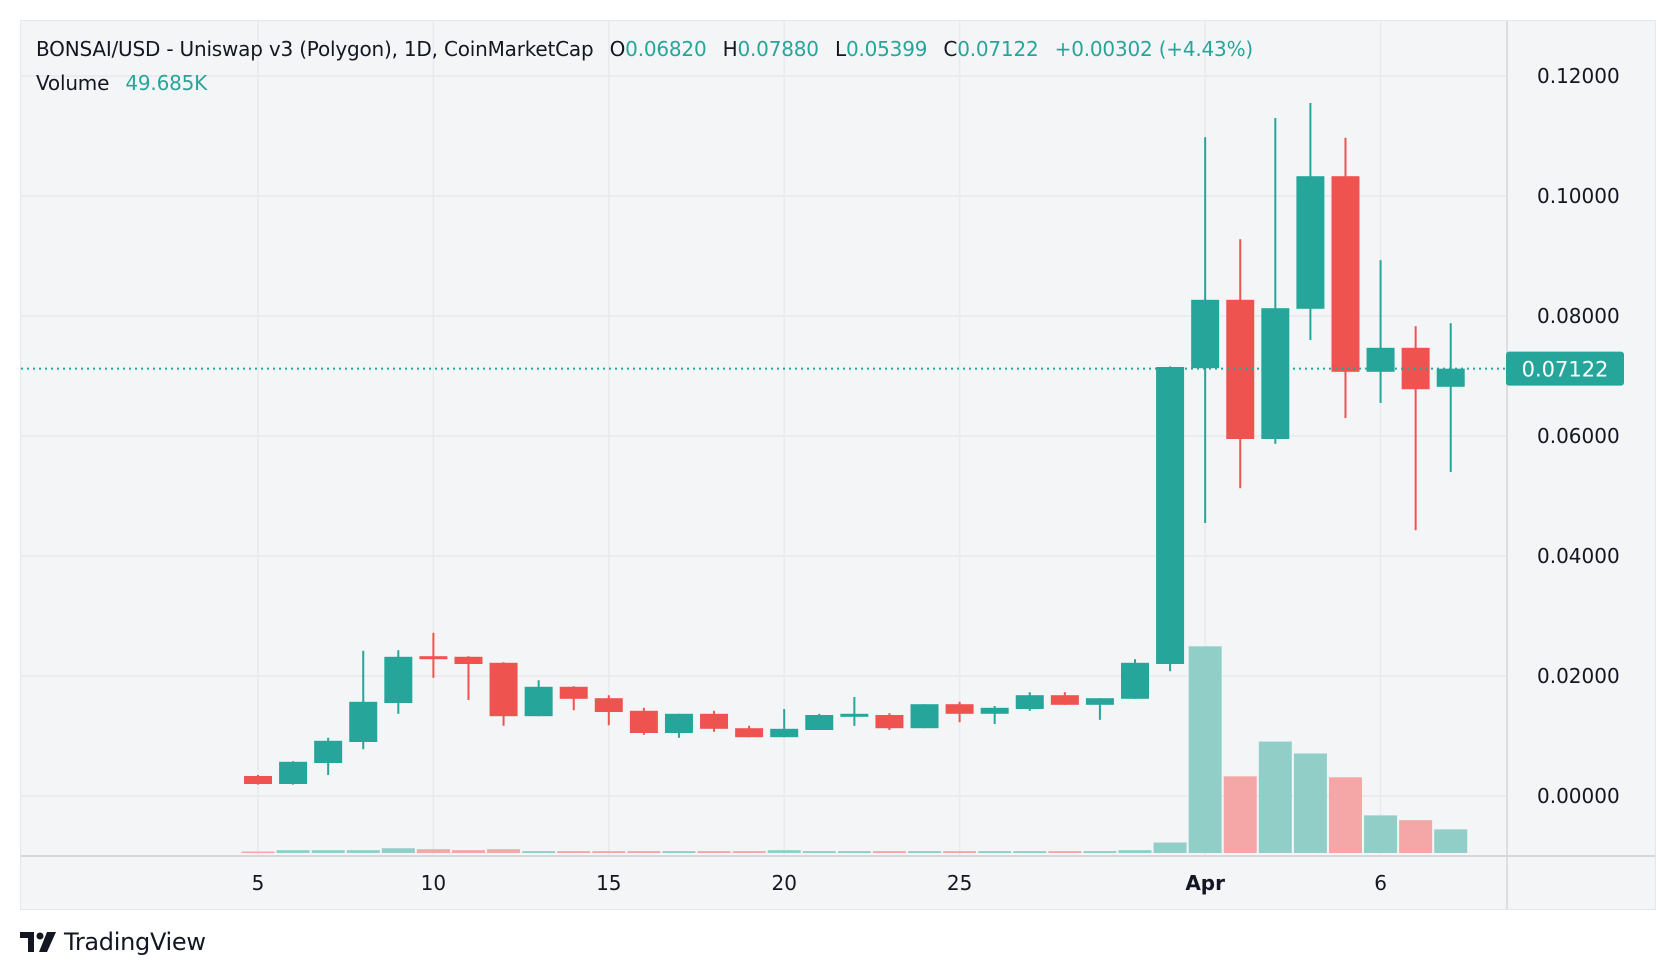 The height and width of the screenshot is (980, 1666). What do you see at coordinates (1578, 796) in the screenshot?
I see `y-tick-label: 0.00000` at bounding box center [1578, 796].